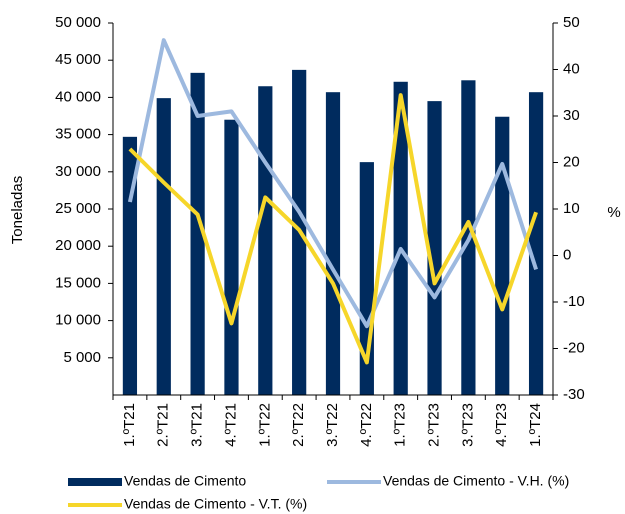 This screenshot has width=625, height=514. Describe the element at coordinates (574, 347) in the screenshot. I see `y2-tick-label: -20` at that location.